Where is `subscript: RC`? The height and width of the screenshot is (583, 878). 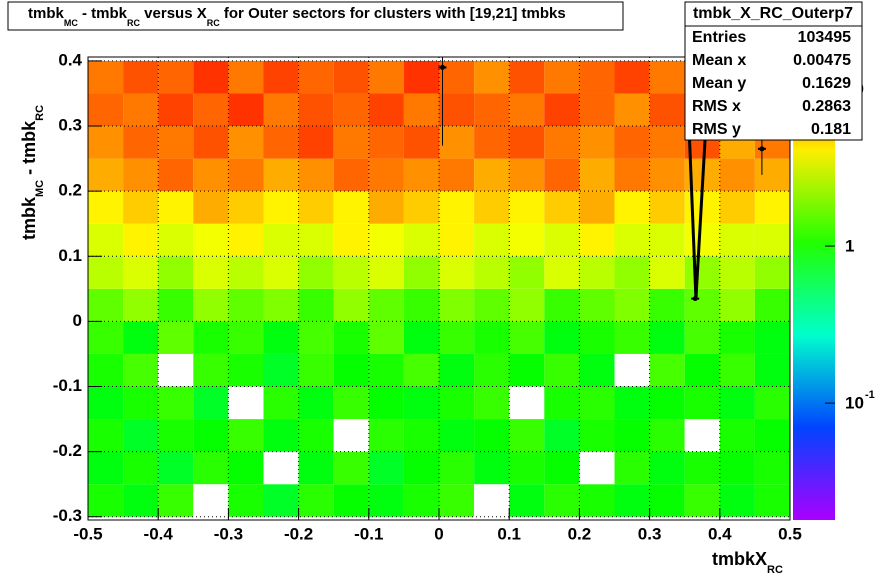
subscript: RC is located at coordinates (775, 570).